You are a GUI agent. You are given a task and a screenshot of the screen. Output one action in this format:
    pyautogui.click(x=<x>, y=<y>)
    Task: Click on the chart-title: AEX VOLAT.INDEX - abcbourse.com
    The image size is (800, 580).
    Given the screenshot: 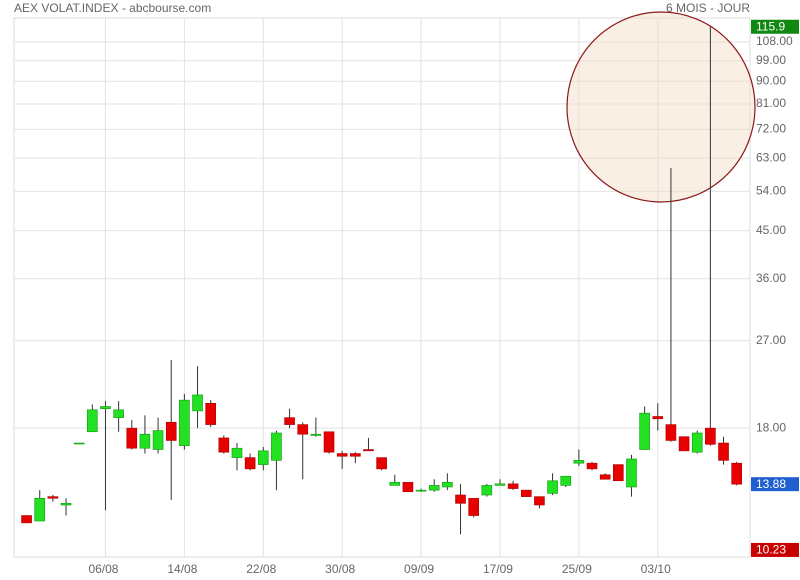 What is the action you would take?
    pyautogui.click(x=112, y=8)
    